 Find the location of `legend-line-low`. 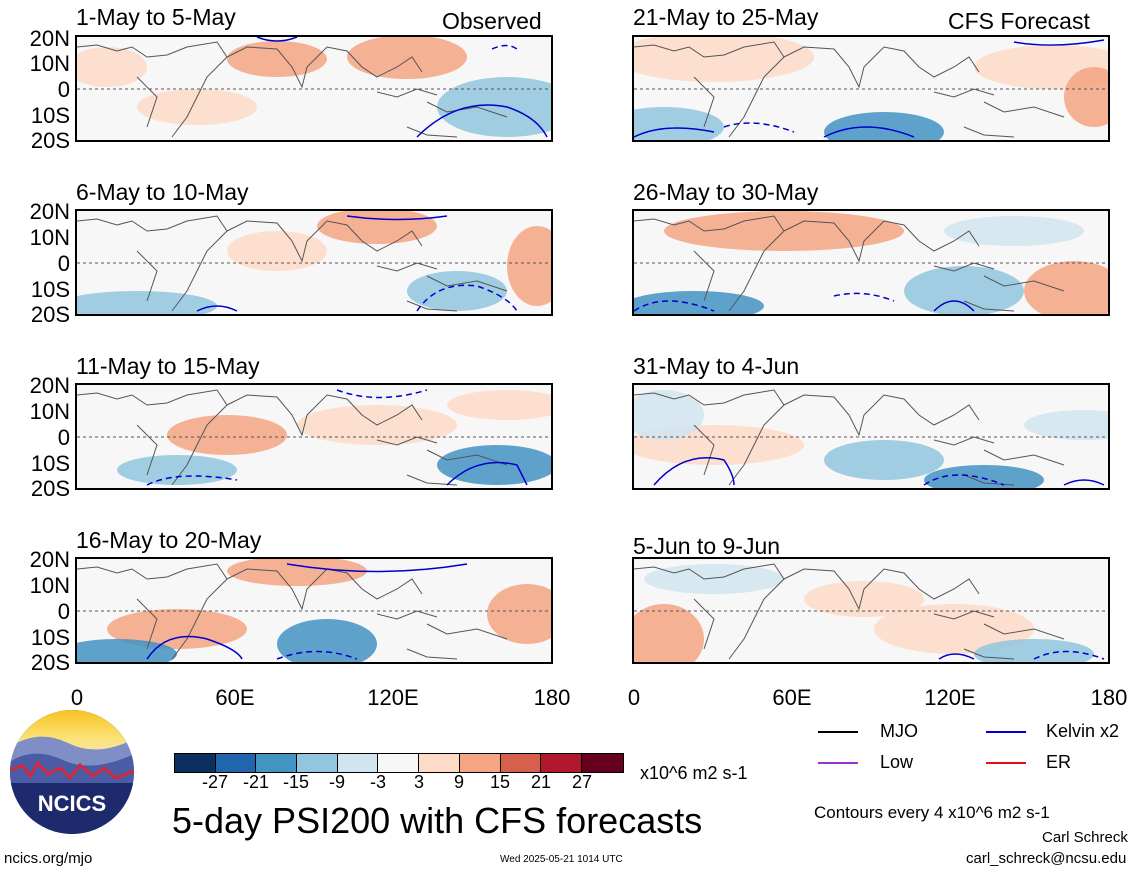

legend-line-low is located at coordinates (838, 763).